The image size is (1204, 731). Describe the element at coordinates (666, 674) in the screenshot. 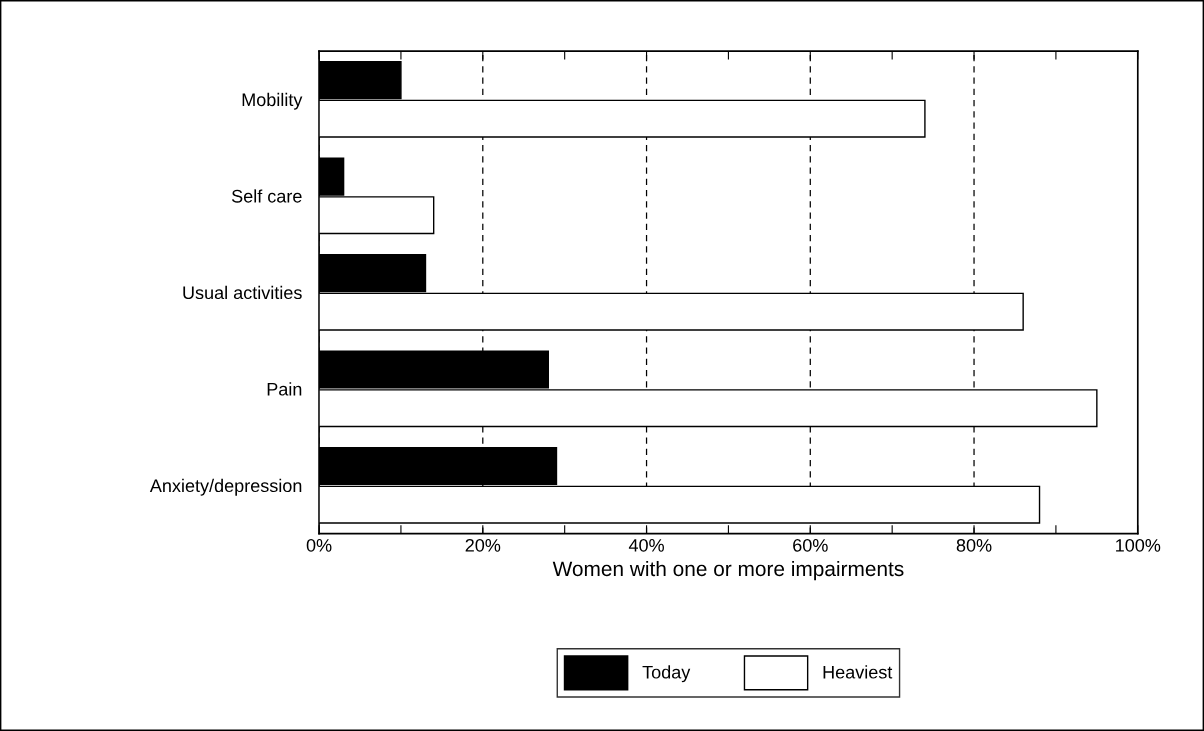

I see `legend-label: Today` at that location.